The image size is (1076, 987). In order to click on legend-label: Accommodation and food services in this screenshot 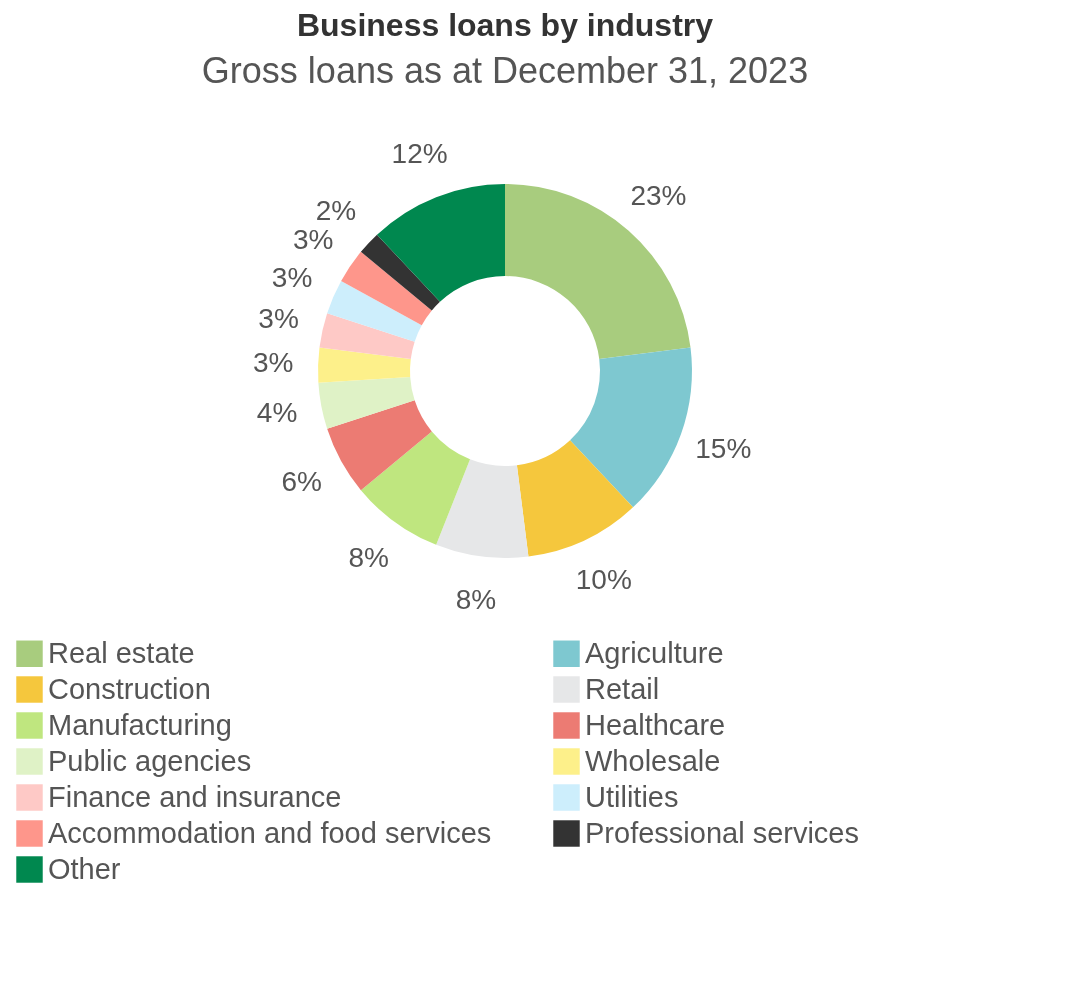, I will do `click(270, 832)`.